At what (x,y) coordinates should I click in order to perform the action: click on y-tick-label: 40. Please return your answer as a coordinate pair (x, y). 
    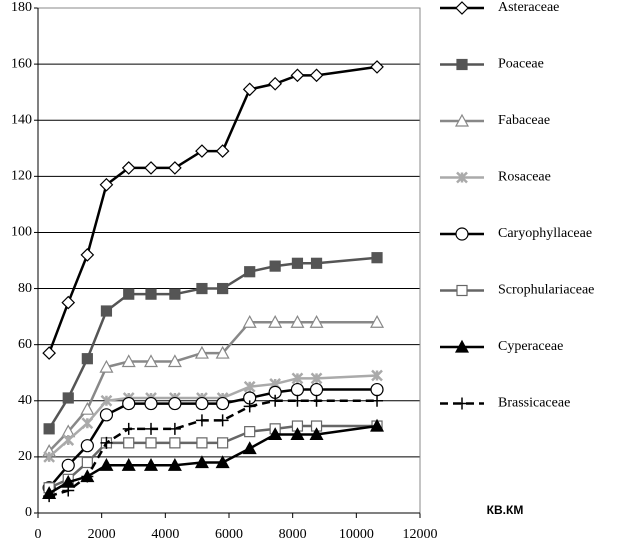
    Looking at the image, I should click on (25, 400).